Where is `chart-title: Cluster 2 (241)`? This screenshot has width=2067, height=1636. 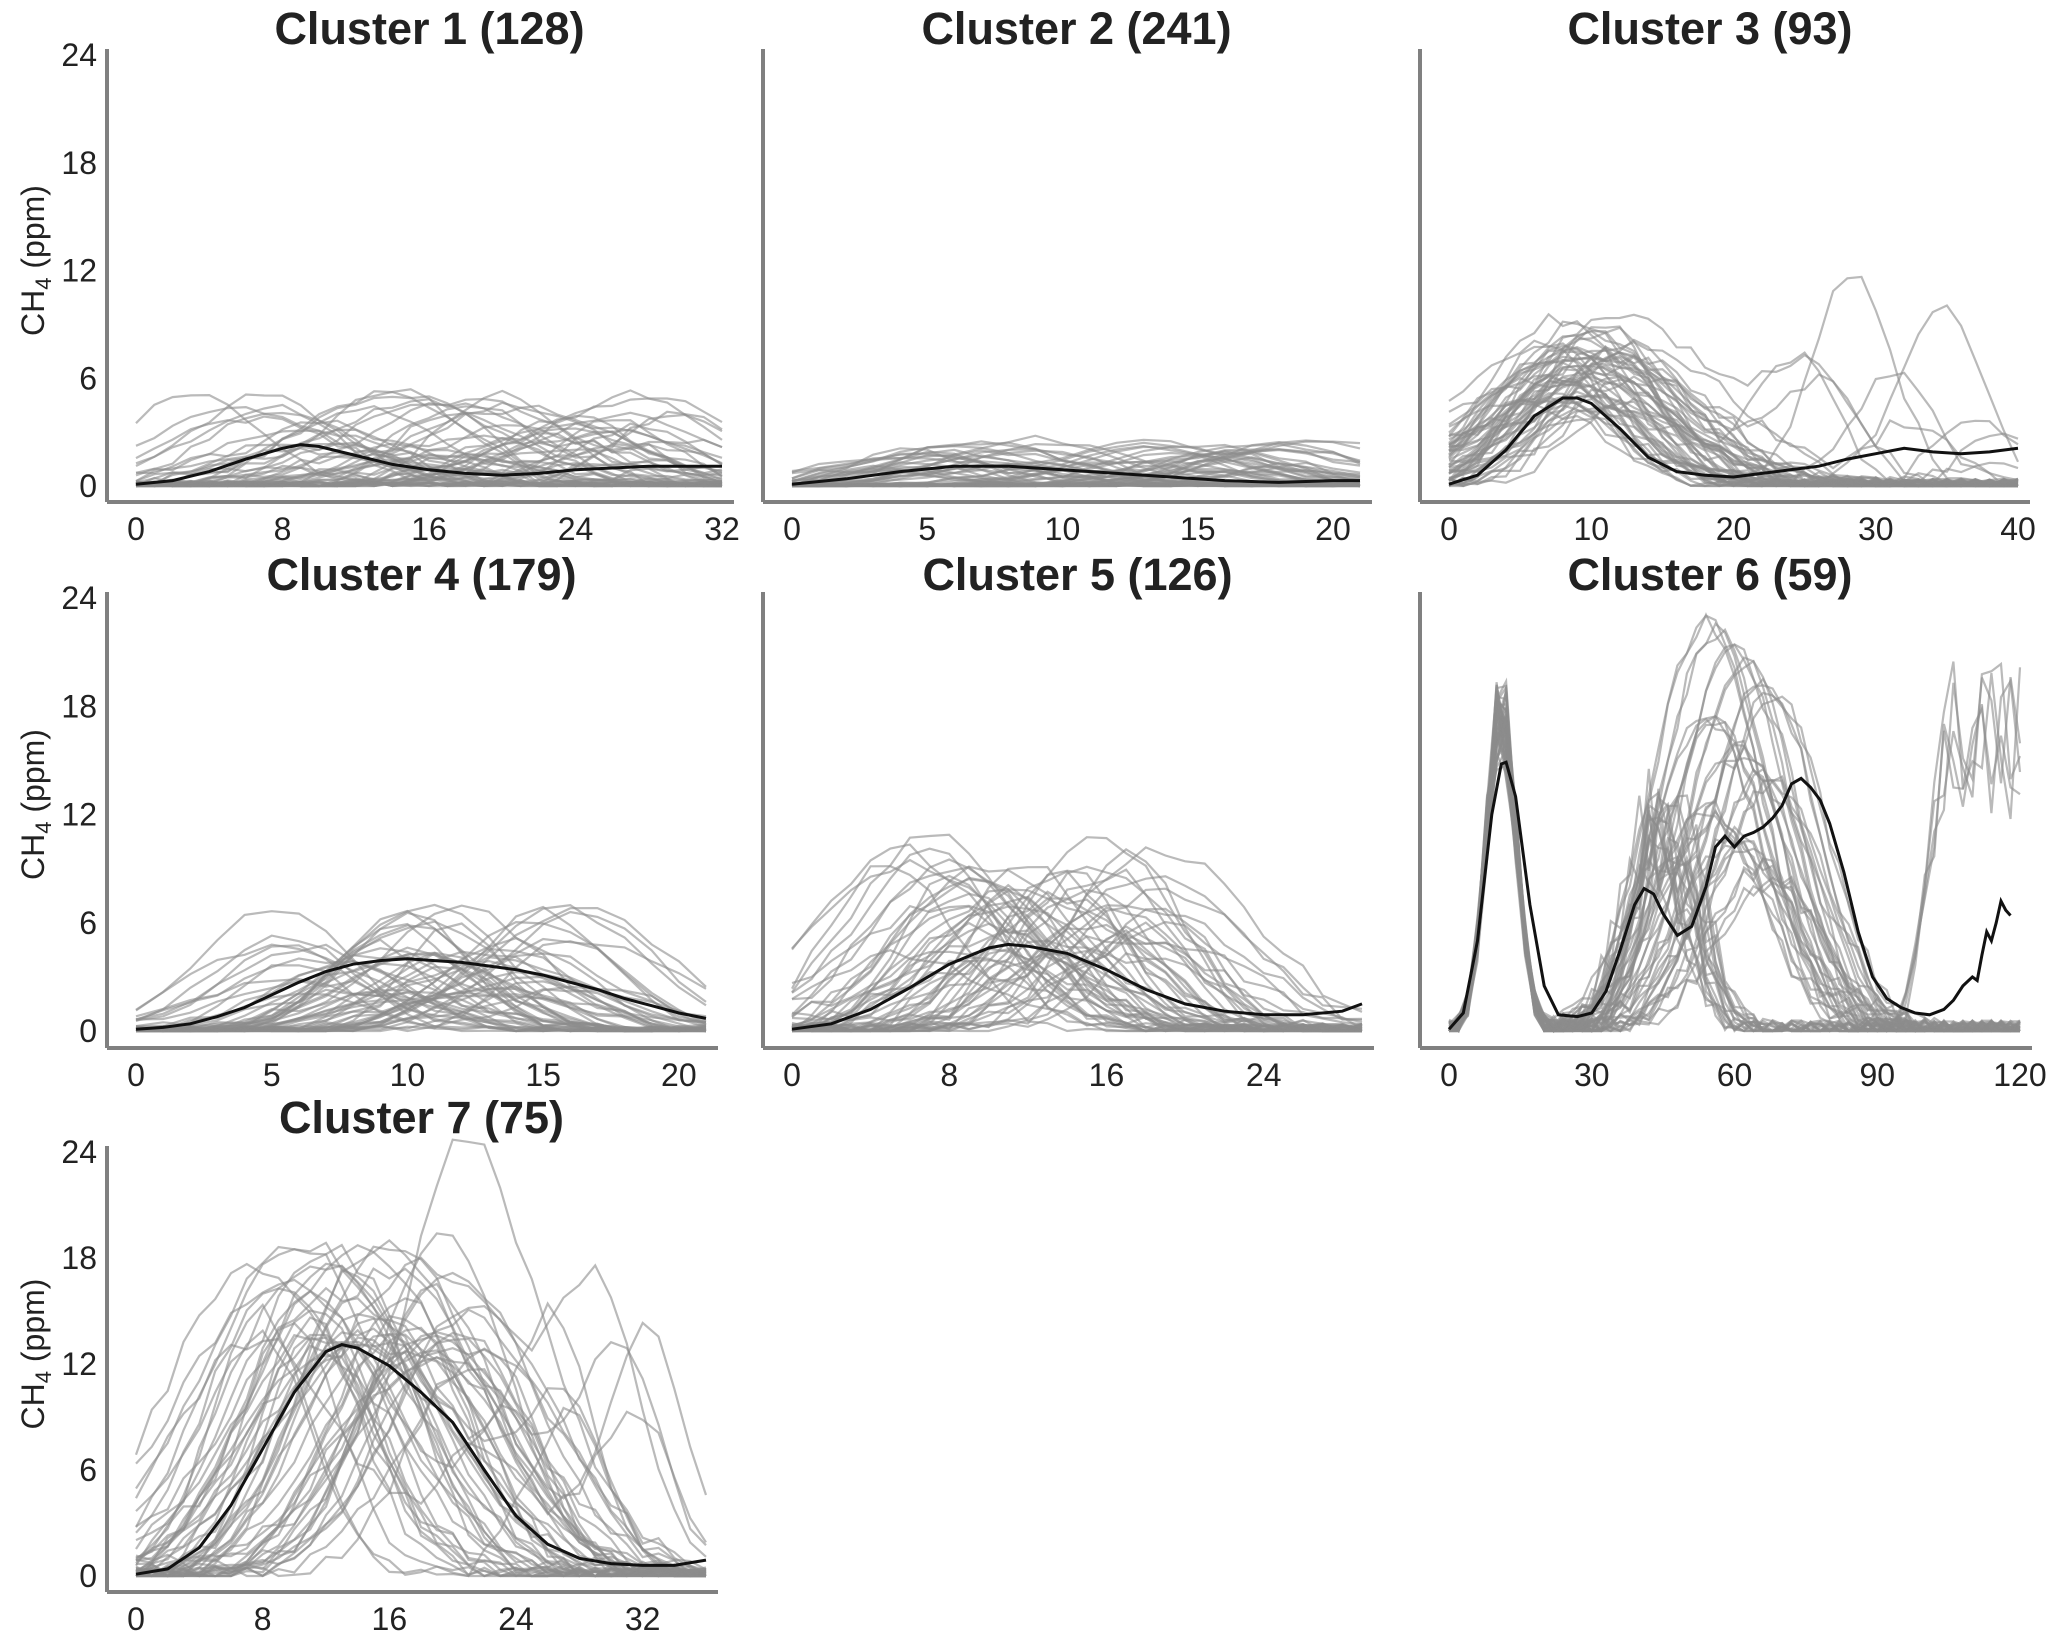 chart-title: Cluster 2 (241) is located at coordinates (1076, 28).